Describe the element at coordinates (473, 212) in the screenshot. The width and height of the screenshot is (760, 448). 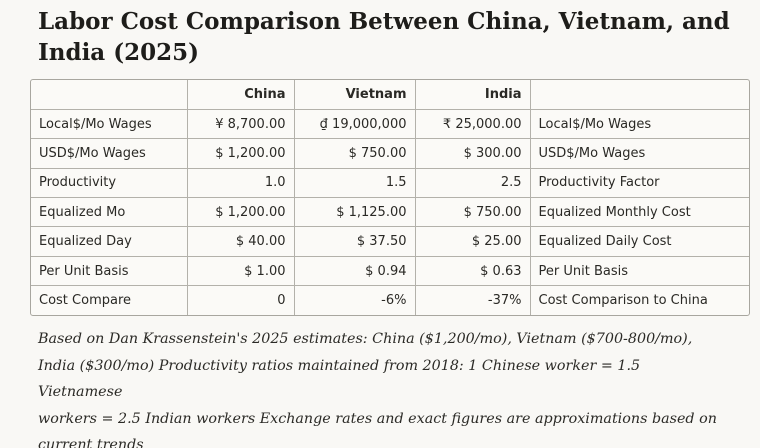
I see `india-cell: $ 750.00` at that location.